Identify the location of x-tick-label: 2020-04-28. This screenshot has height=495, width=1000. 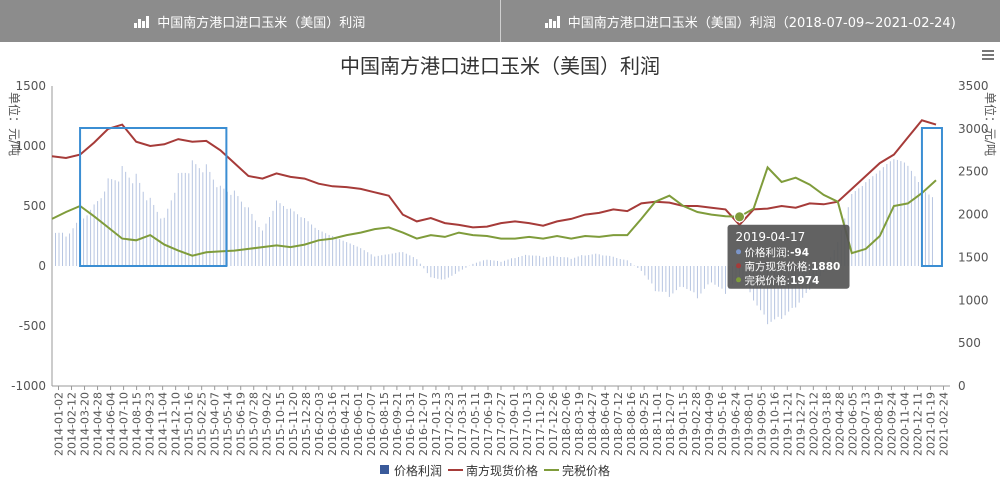
(839, 424).